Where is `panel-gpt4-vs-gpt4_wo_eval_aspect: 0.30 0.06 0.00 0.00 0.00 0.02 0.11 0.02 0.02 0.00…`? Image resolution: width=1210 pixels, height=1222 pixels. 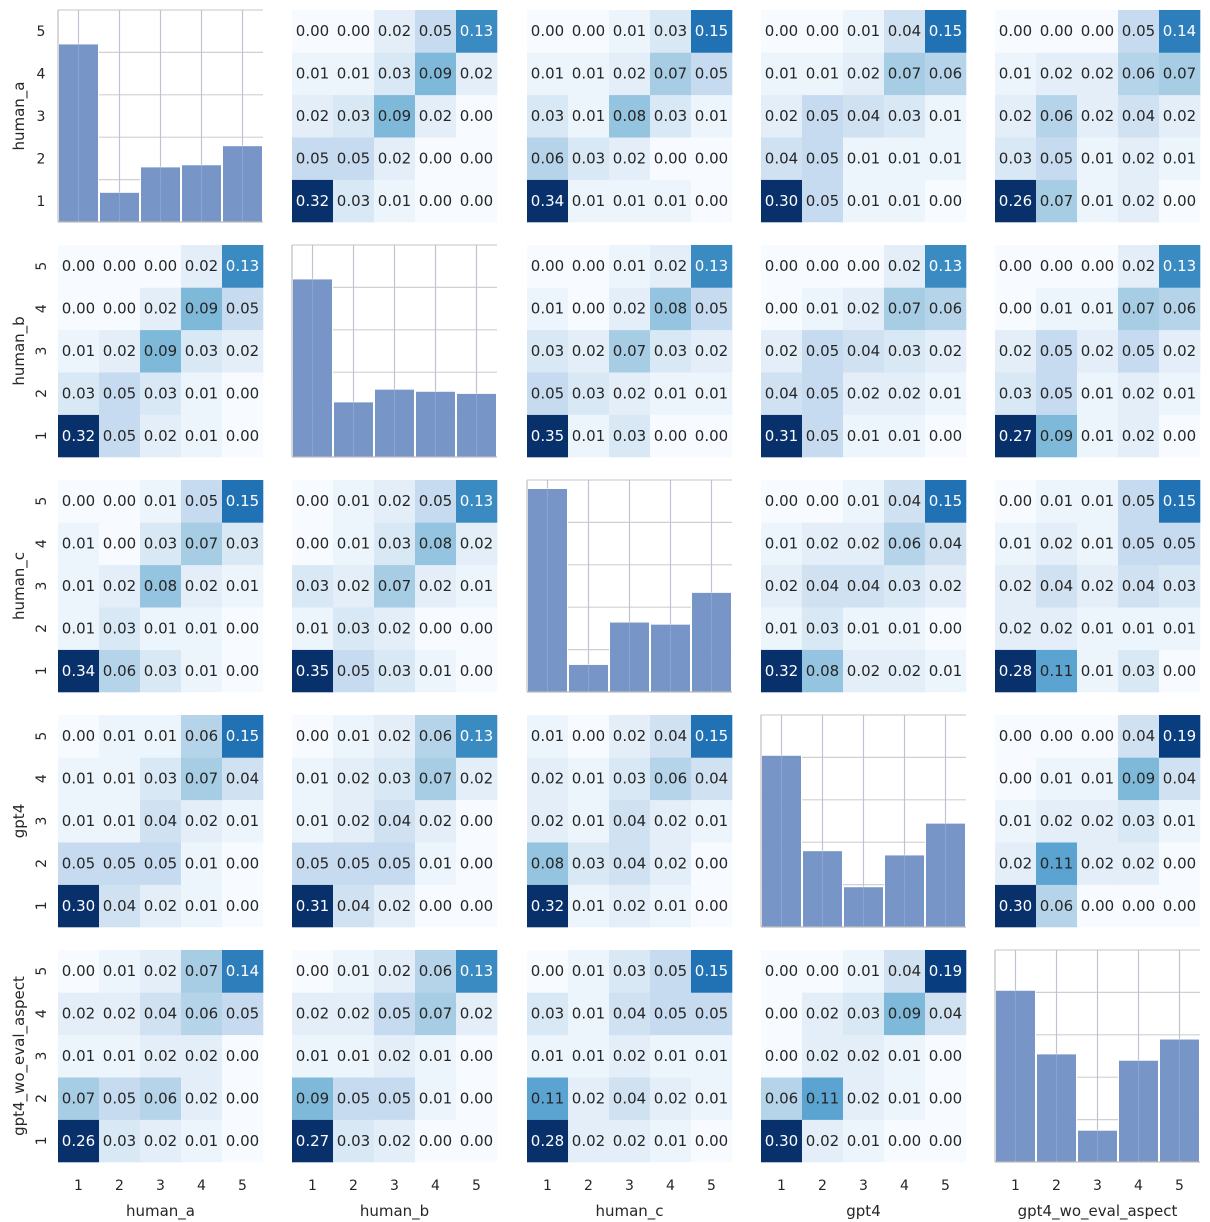 panel-gpt4-vs-gpt4_wo_eval_aspect: 0.30 0.06 0.00 0.00 0.00 0.02 0.11 0.02 0.02 0.00… is located at coordinates (1098, 821).